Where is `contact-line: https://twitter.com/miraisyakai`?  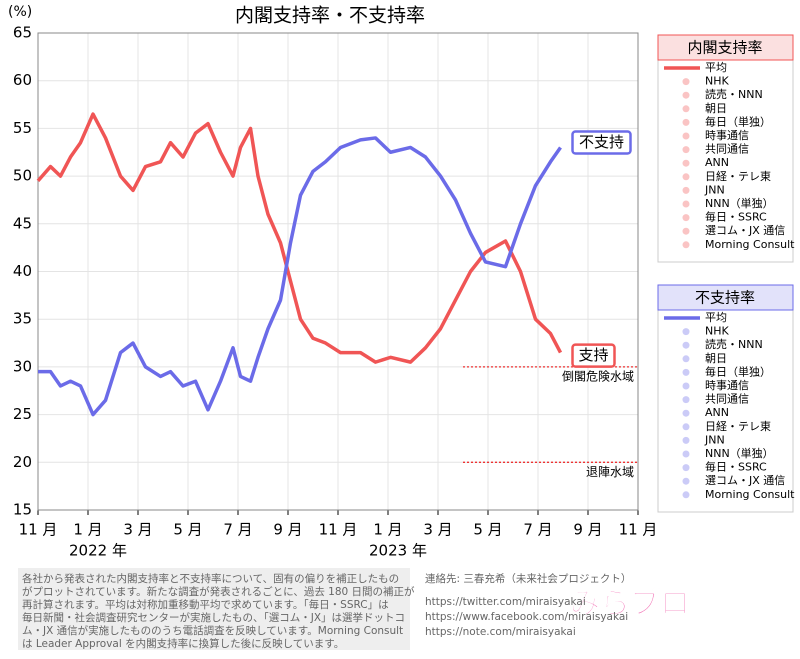
contact-line: https://twitter.com/miraisyakai is located at coordinates (505, 602).